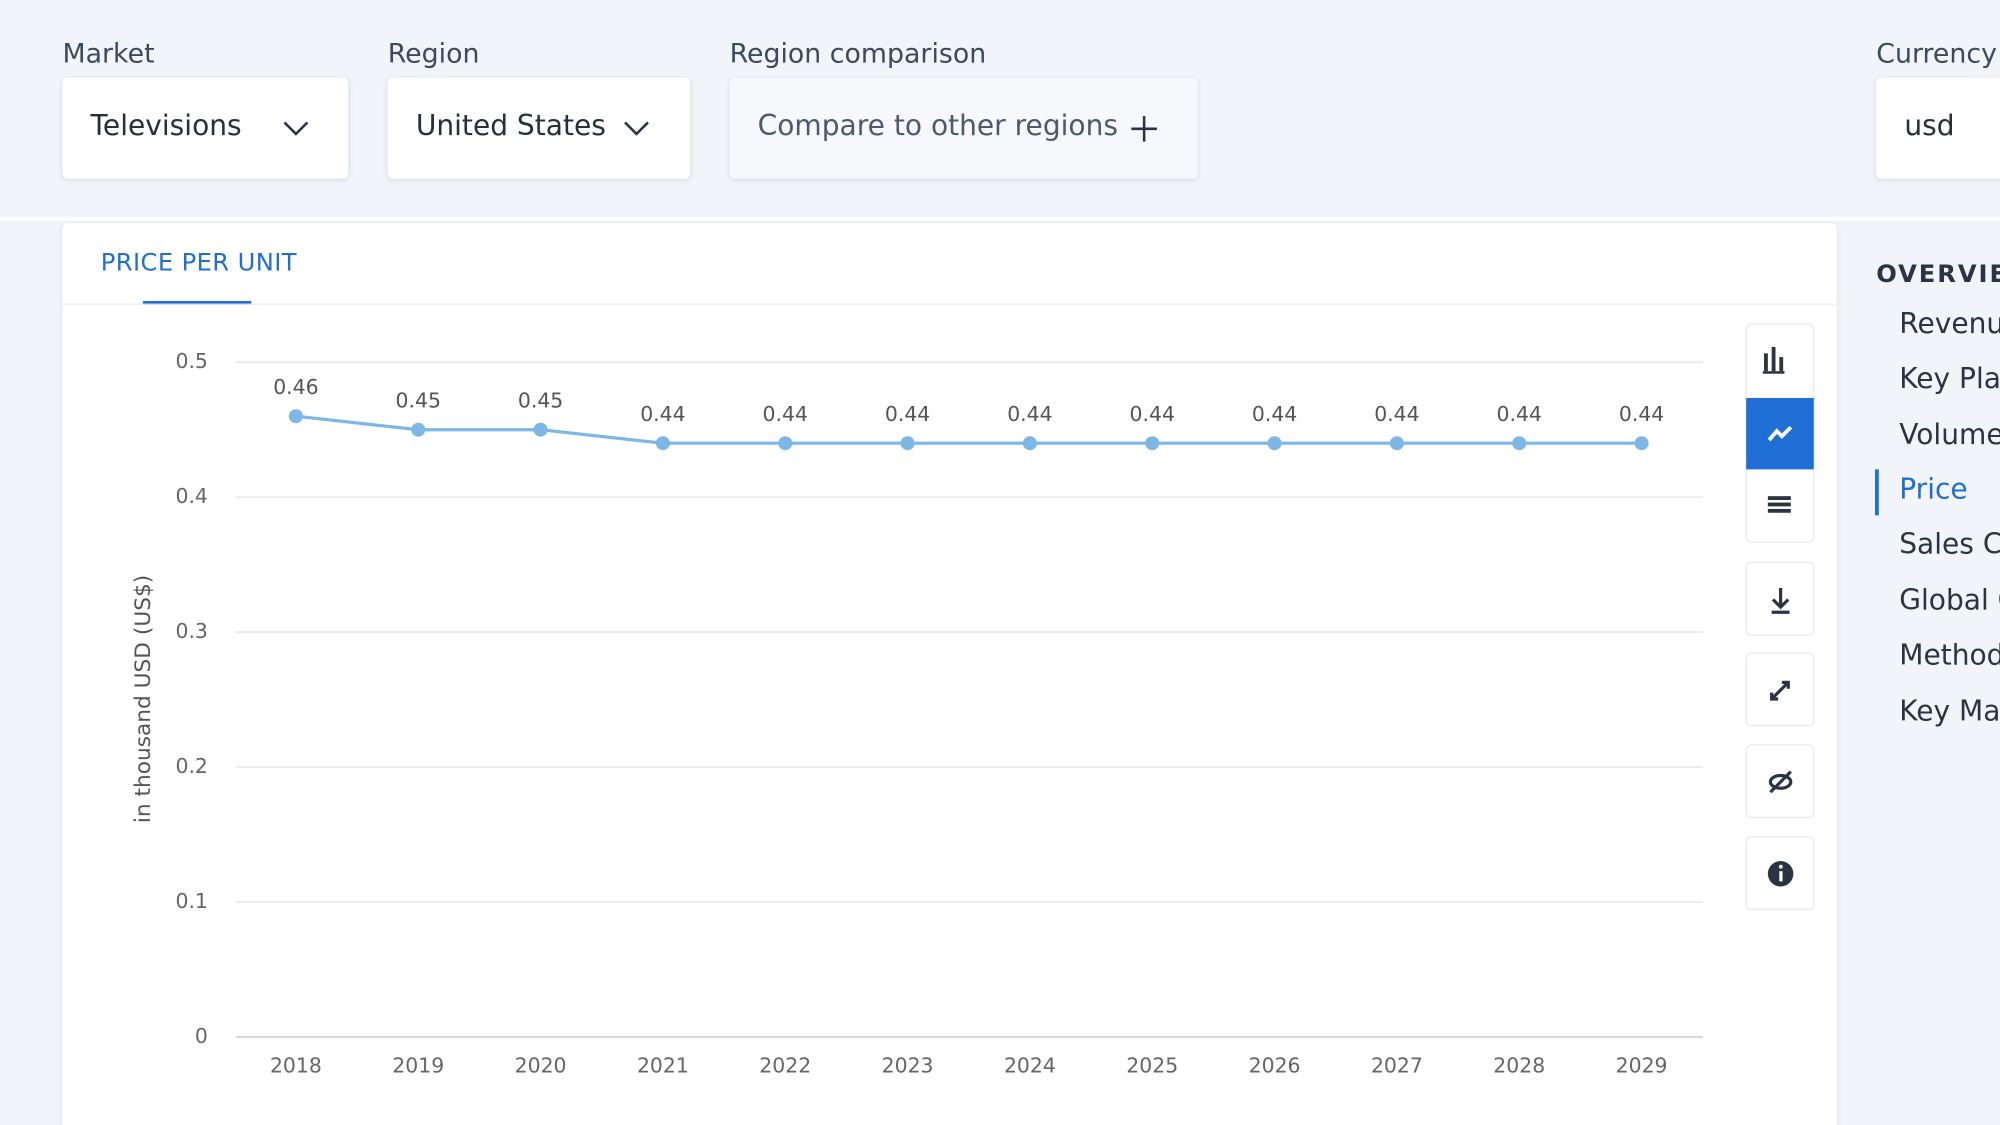 Image resolution: width=2000 pixels, height=1125 pixels. I want to click on line, so click(968, 429).